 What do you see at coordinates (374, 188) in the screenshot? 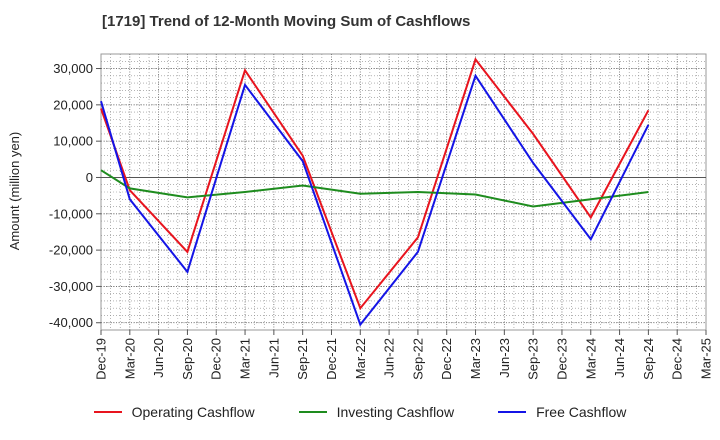
I see `series-line-investing-cashflow` at bounding box center [374, 188].